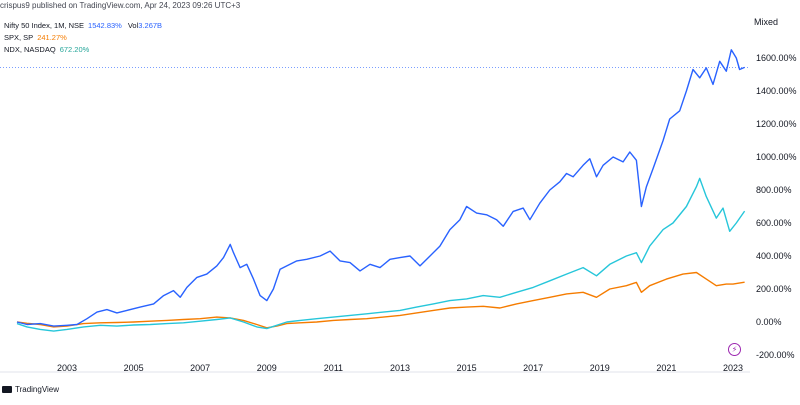  What do you see at coordinates (533, 368) in the screenshot?
I see `x-tick-label: 2017` at bounding box center [533, 368].